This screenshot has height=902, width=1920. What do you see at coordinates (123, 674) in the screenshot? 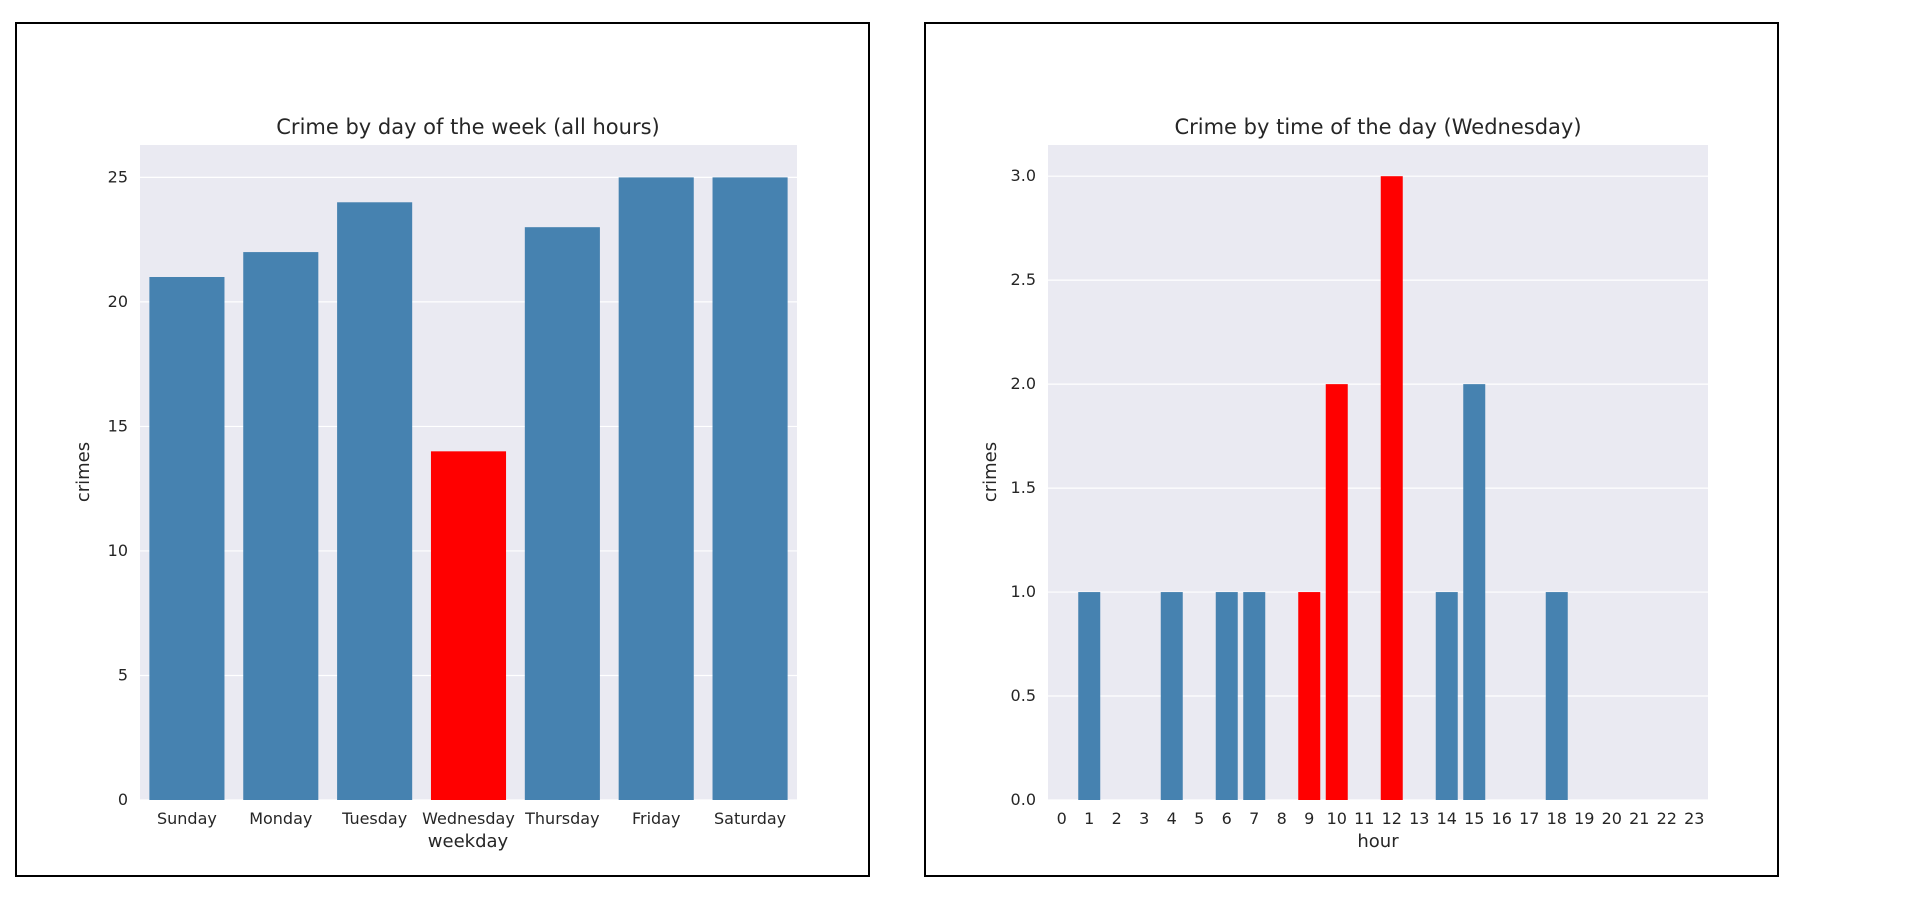
I see `y-tick-label: 5` at bounding box center [123, 674].